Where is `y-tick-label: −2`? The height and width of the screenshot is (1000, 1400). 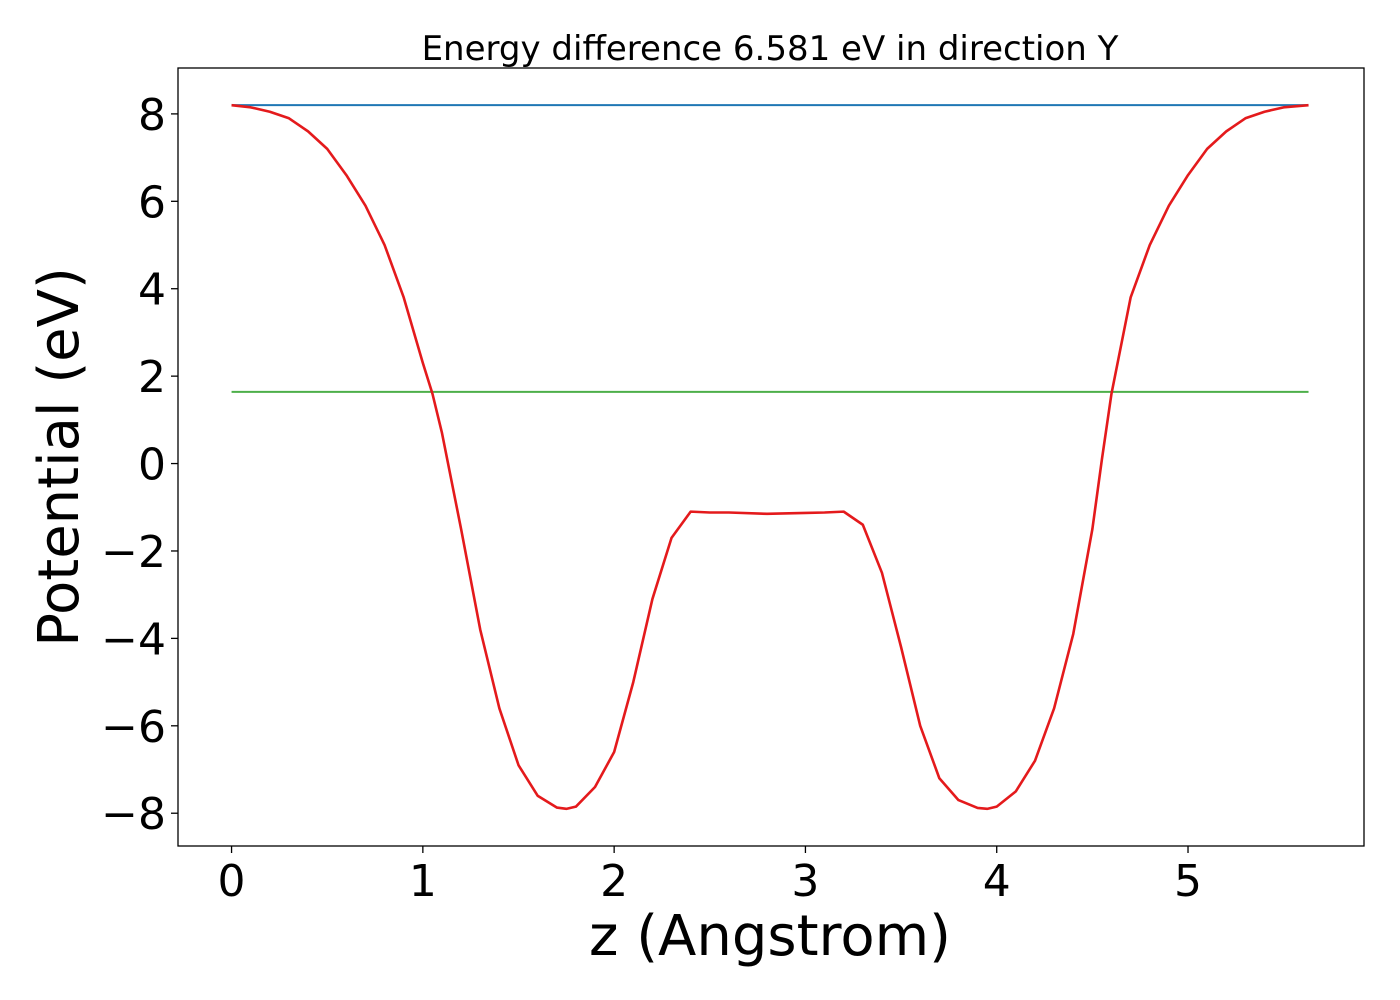
y-tick-label: −2 is located at coordinates (133, 552).